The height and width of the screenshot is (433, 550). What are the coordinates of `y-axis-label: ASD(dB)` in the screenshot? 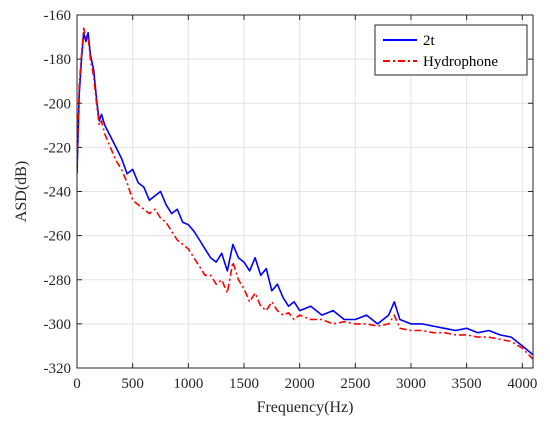 It's located at (21, 191).